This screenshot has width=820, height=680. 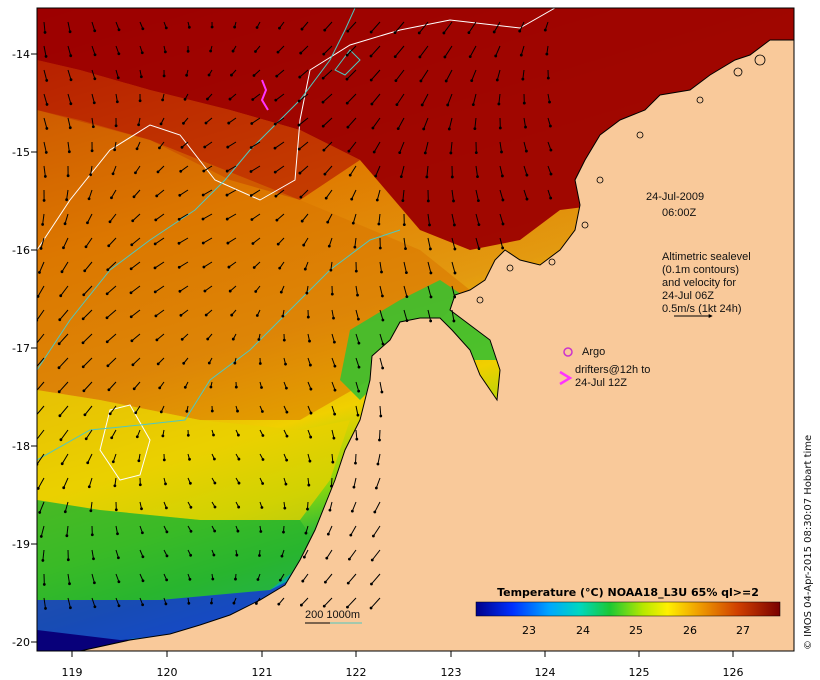 What do you see at coordinates (636, 630) in the screenshot?
I see `colorbar-tick: 25` at bounding box center [636, 630].